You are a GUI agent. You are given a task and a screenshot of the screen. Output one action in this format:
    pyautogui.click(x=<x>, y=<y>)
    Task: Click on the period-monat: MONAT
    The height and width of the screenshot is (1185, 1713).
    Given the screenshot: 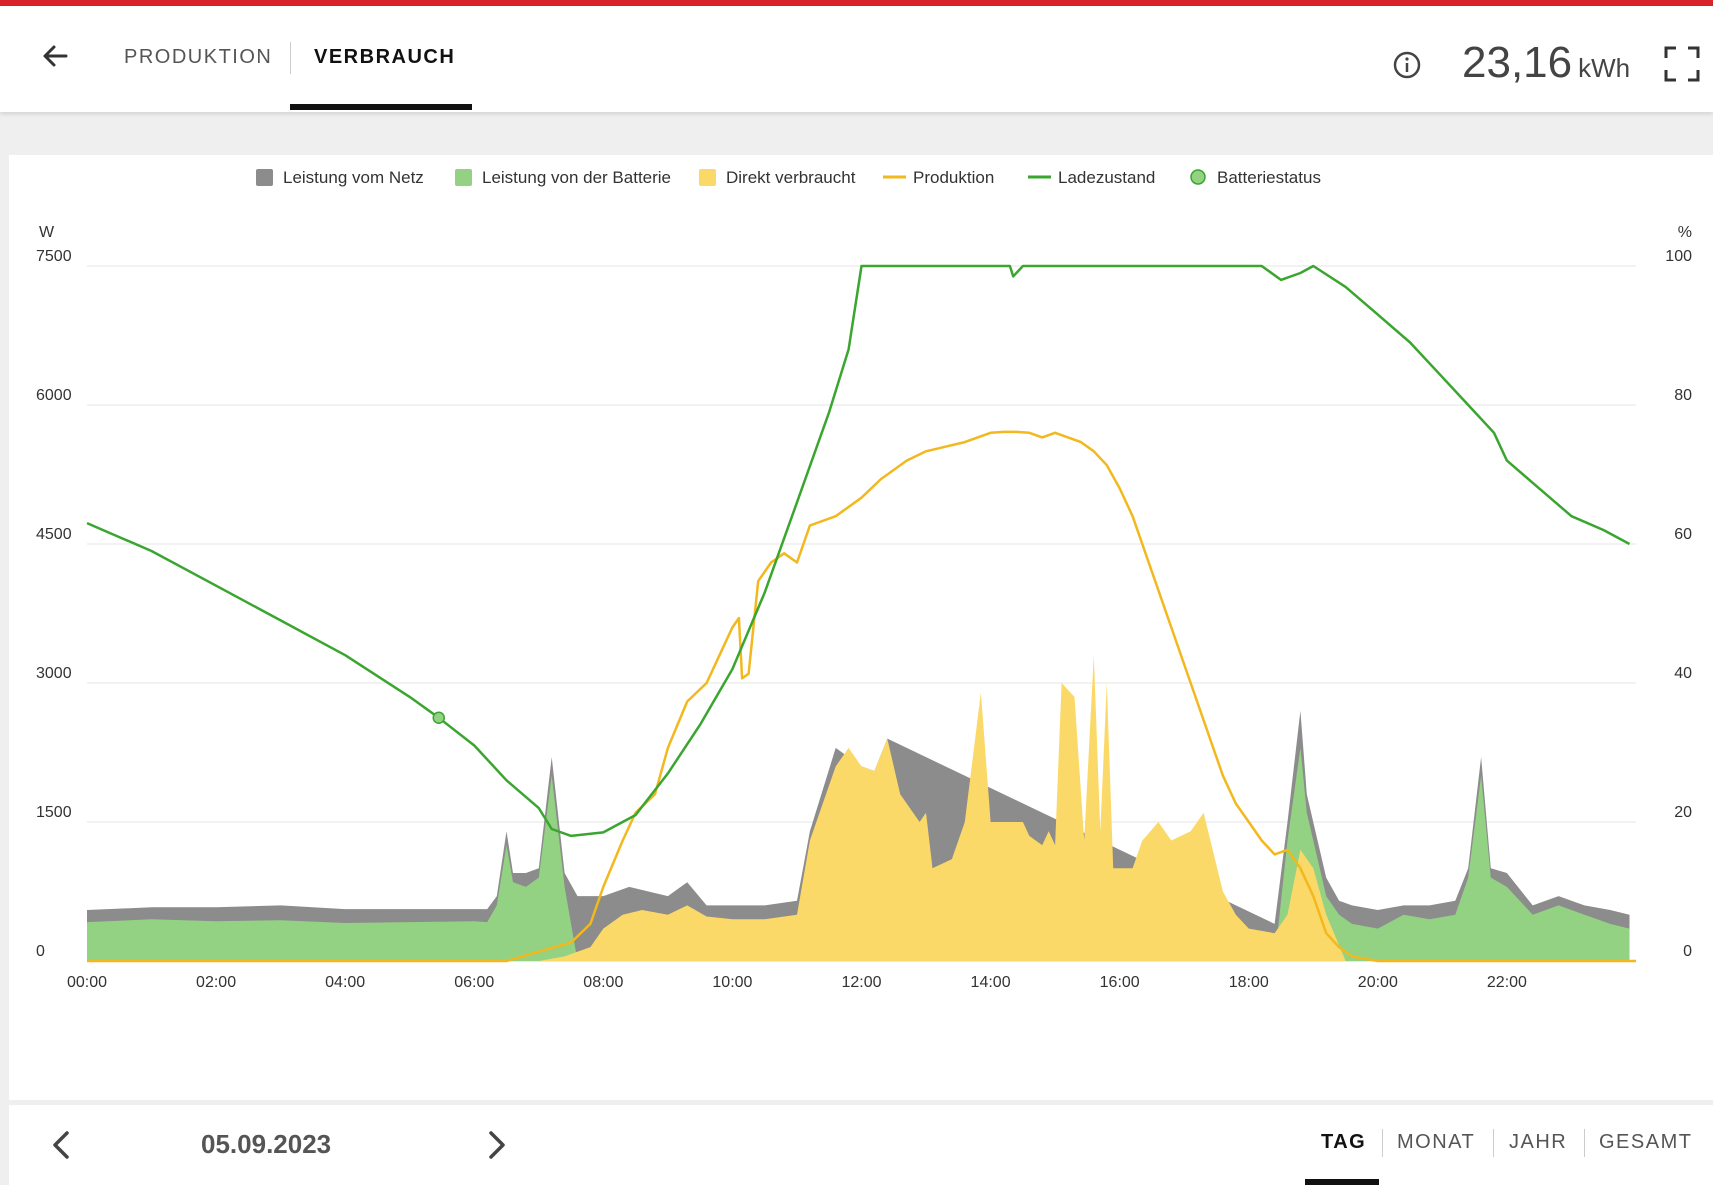 What is the action you would take?
    pyautogui.click(x=1436, y=1142)
    